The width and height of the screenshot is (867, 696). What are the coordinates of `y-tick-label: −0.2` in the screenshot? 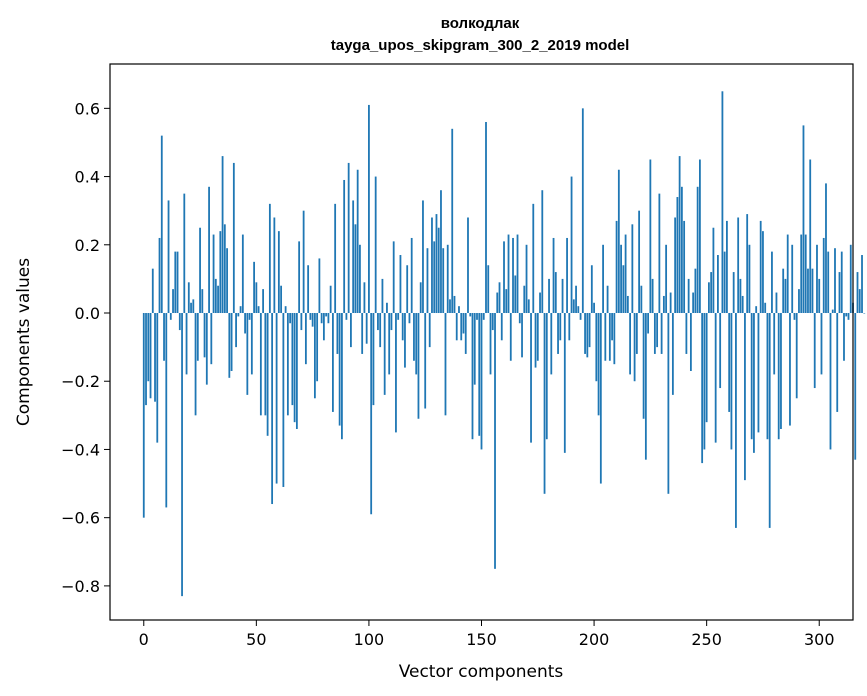 It's located at (80, 381).